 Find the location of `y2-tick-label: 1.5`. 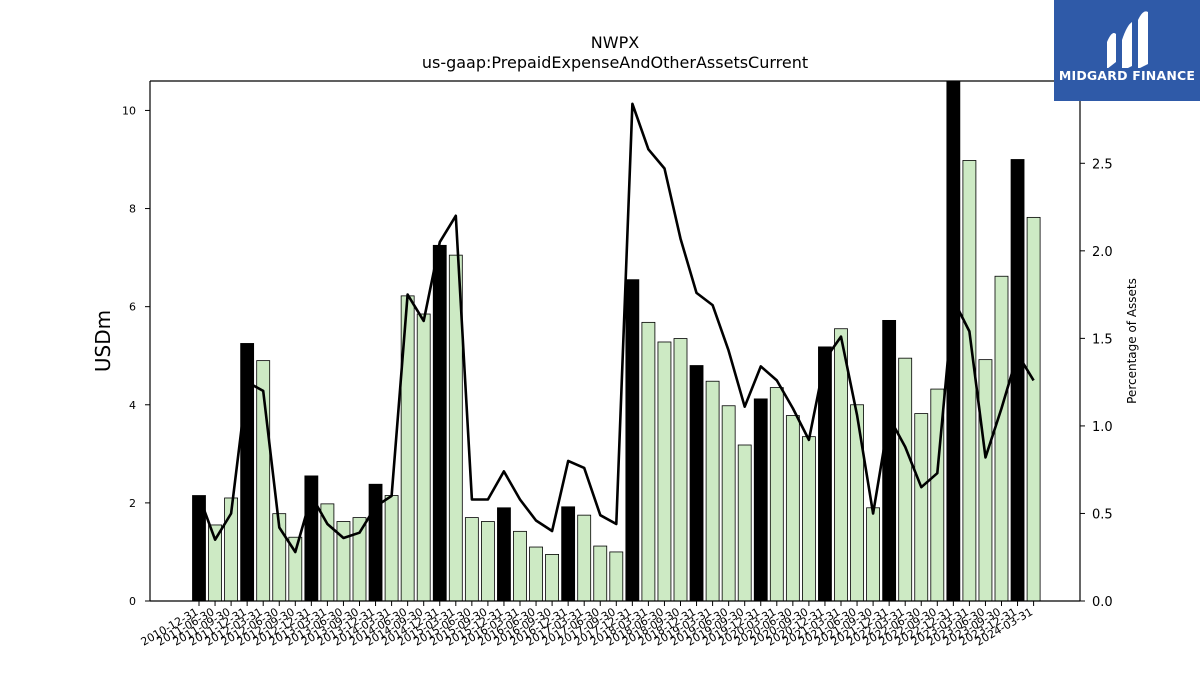

y2-tick-label: 1.5 is located at coordinates (1102, 339).